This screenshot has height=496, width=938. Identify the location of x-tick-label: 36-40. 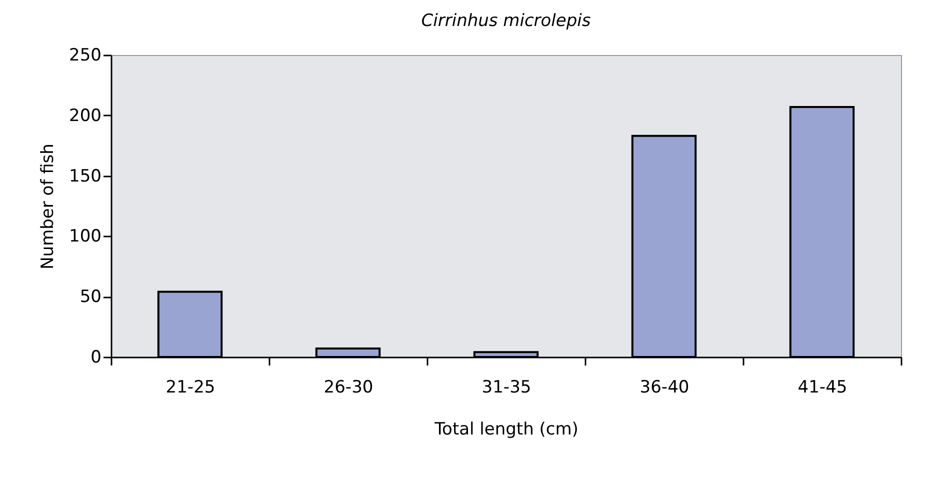
(665, 388).